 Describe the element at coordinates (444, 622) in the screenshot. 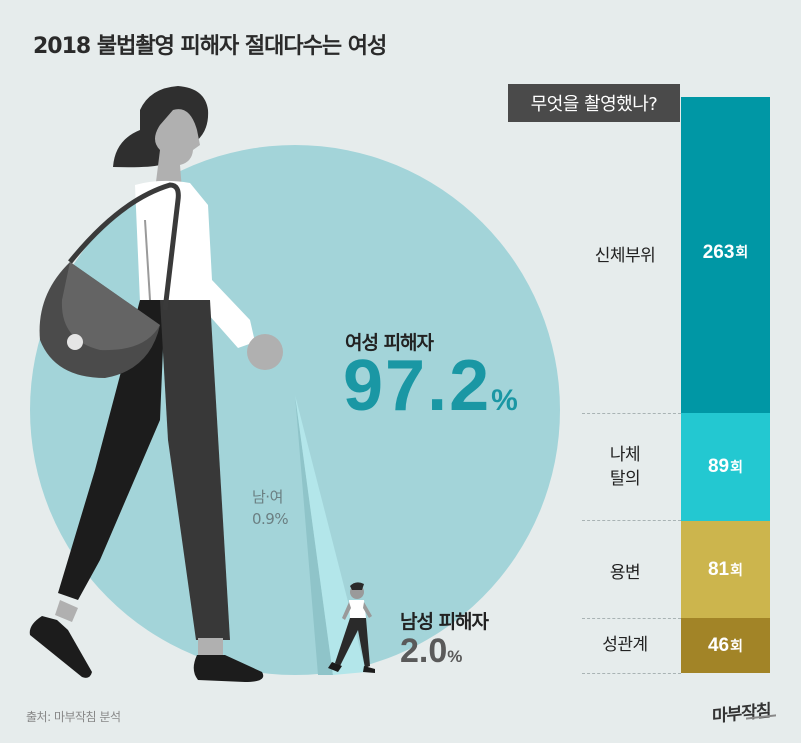

I see `men-victims-label: 남성 피해자` at that location.